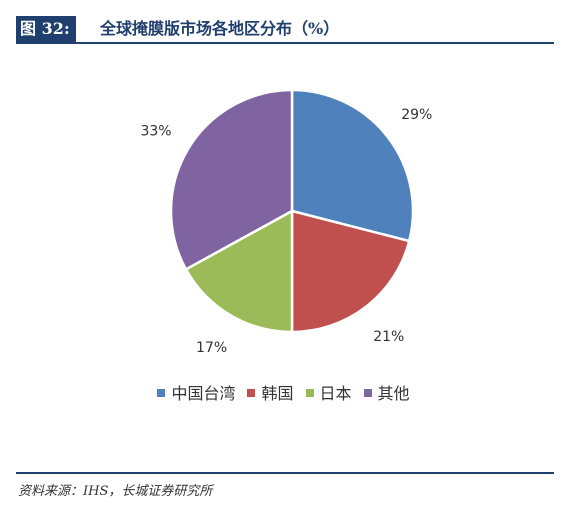  I want to click on slice-value-label: 21%, so click(388, 337).